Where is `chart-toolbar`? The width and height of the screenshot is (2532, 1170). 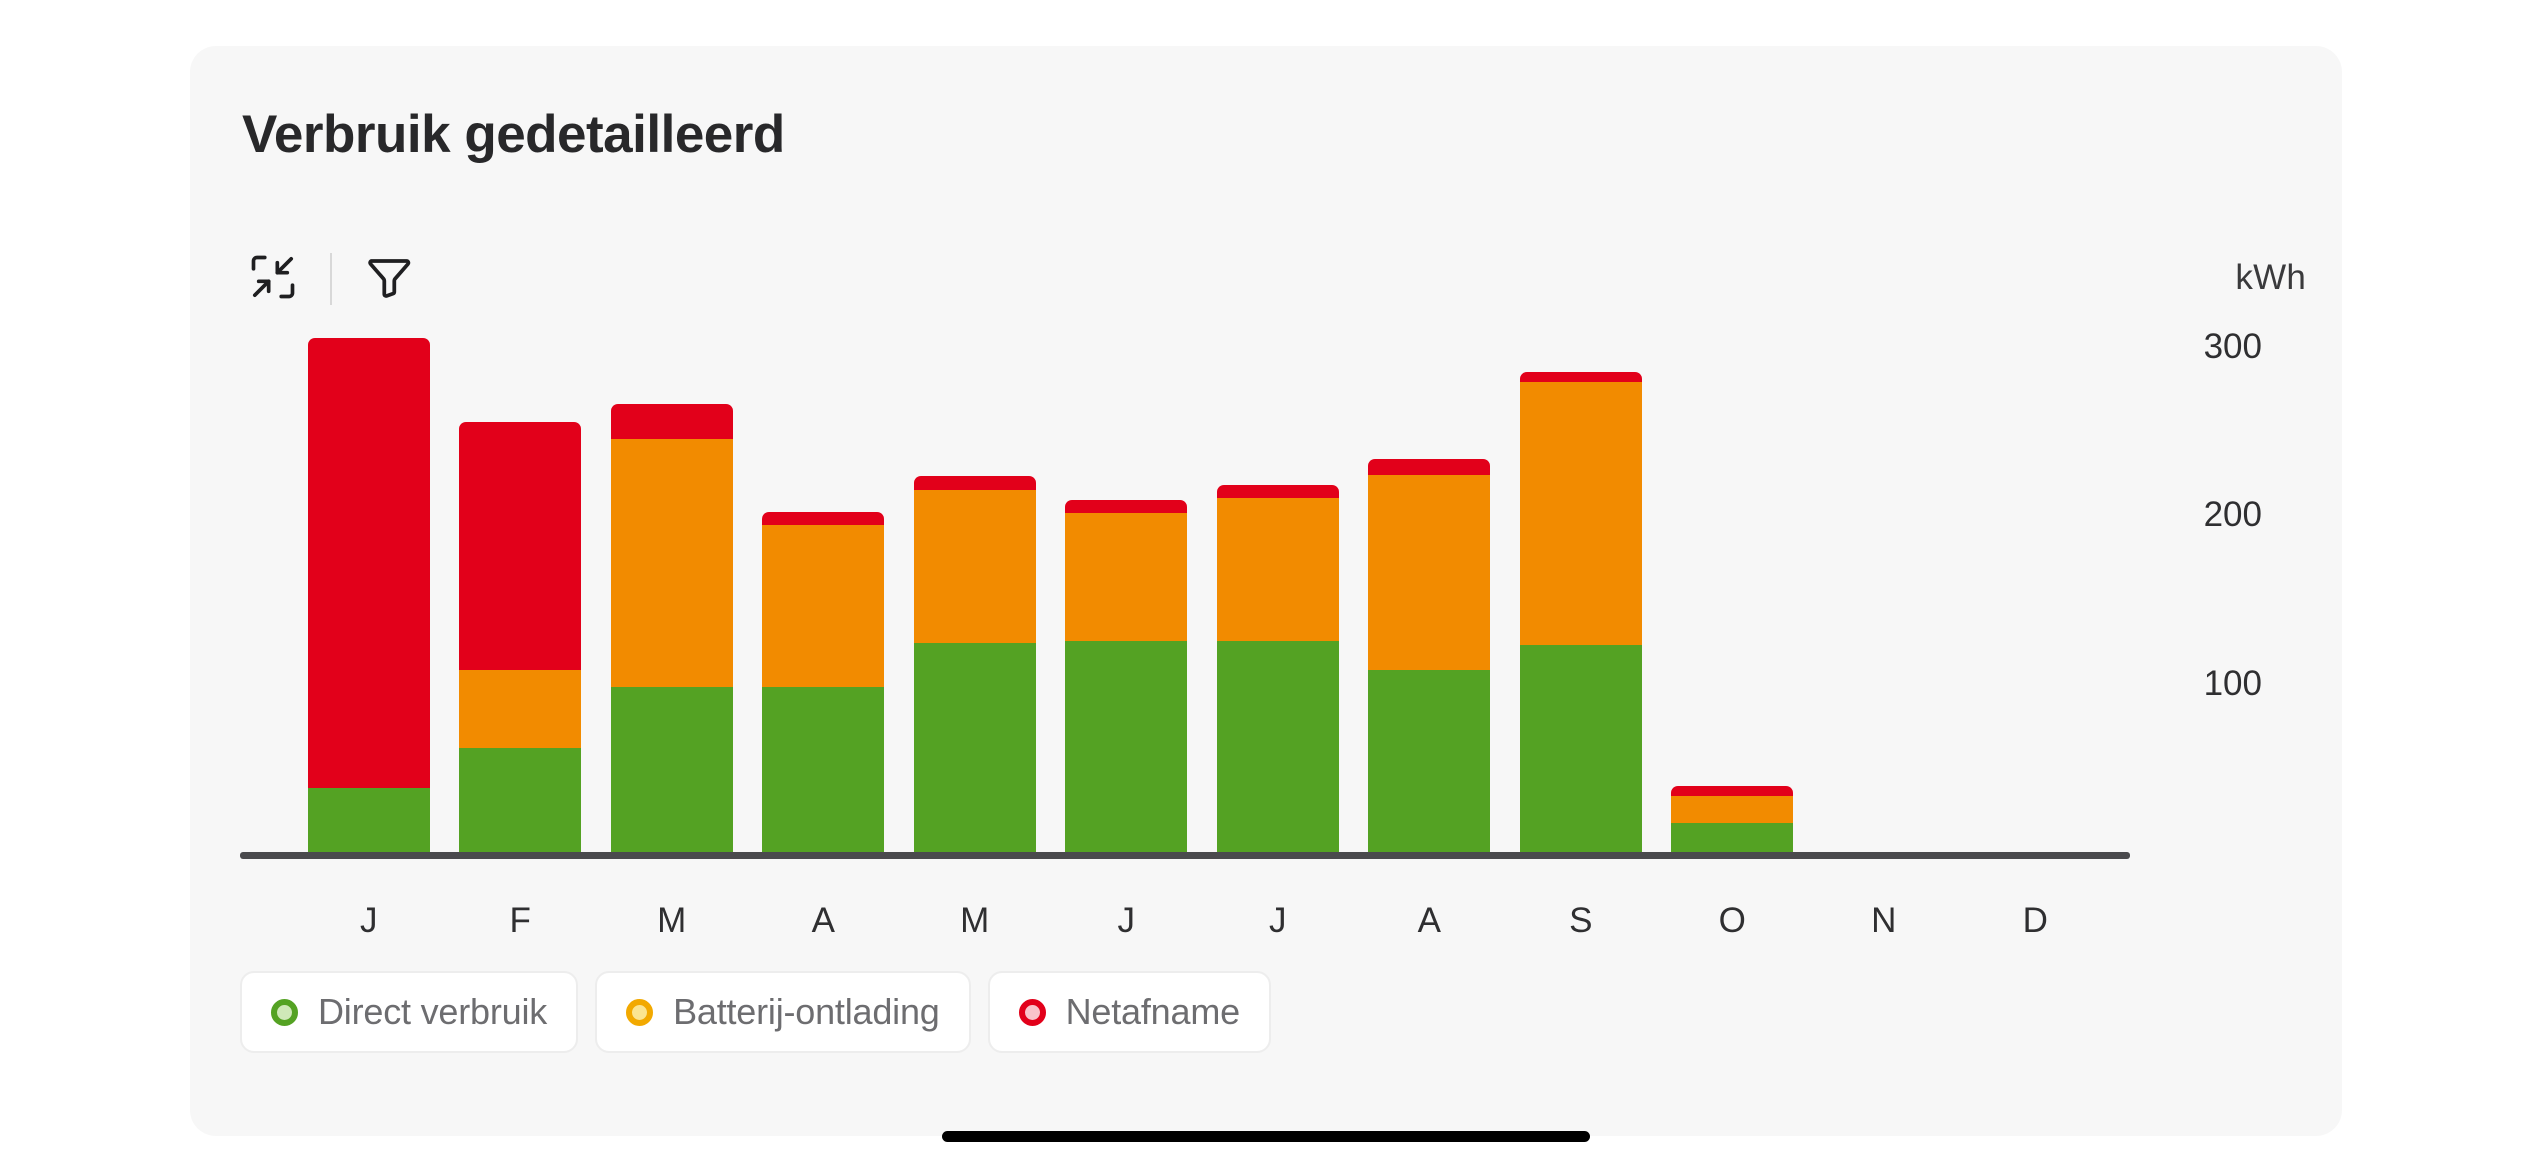 chart-toolbar is located at coordinates (331, 279).